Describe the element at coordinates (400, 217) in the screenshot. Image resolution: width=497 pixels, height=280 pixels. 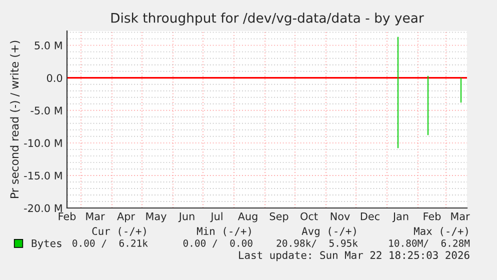
I see `x-tick-label: Jan` at that location.